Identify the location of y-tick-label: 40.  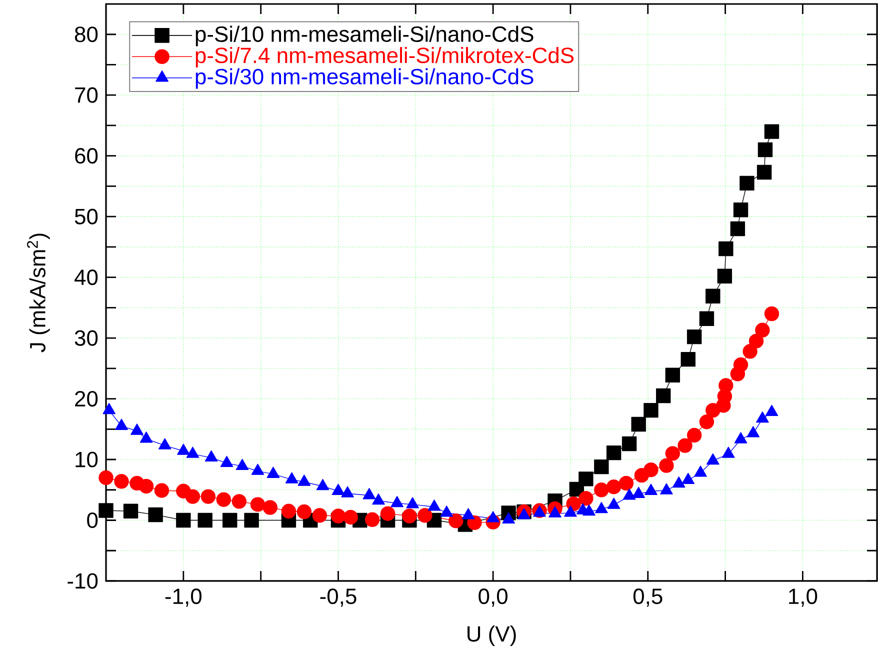
(86, 278).